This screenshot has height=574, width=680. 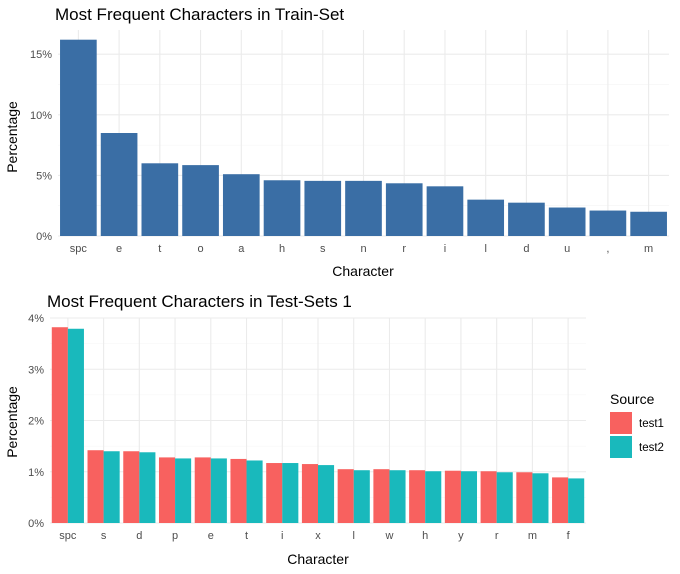 What do you see at coordinates (41, 146) in the screenshot?
I see `y-tick-labels: 0% 5% 10% 15%` at bounding box center [41, 146].